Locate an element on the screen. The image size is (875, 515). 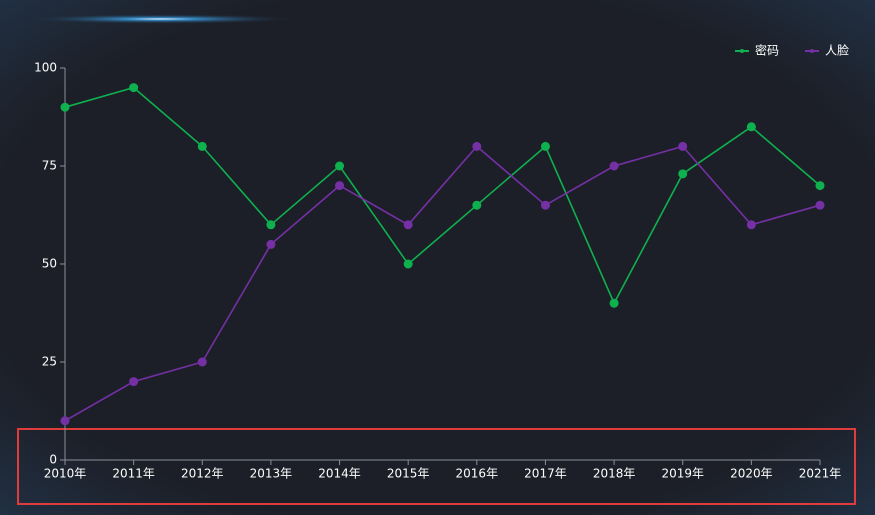
x-tick-label: 2012年 is located at coordinates (202, 474).